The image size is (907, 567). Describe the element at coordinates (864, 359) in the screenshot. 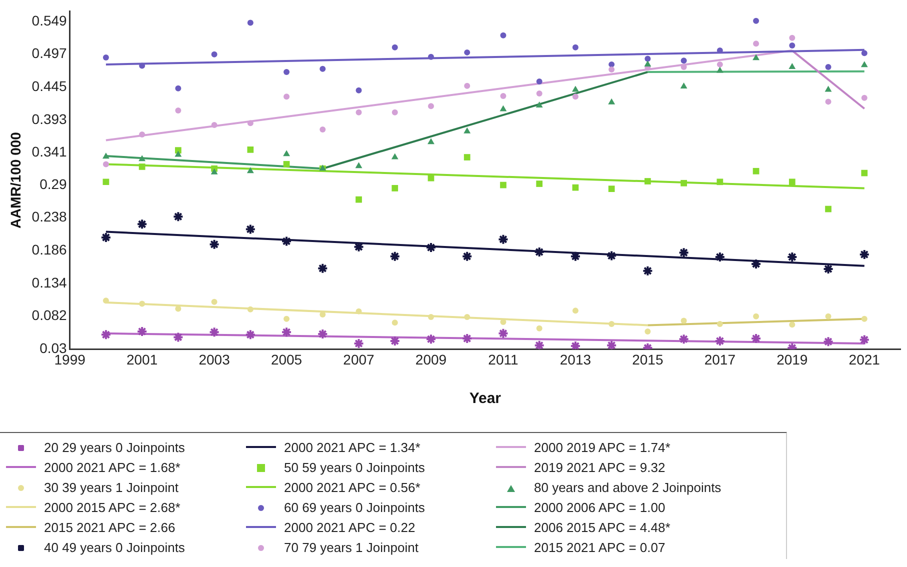

I see `x-tick-label: 2021` at that location.